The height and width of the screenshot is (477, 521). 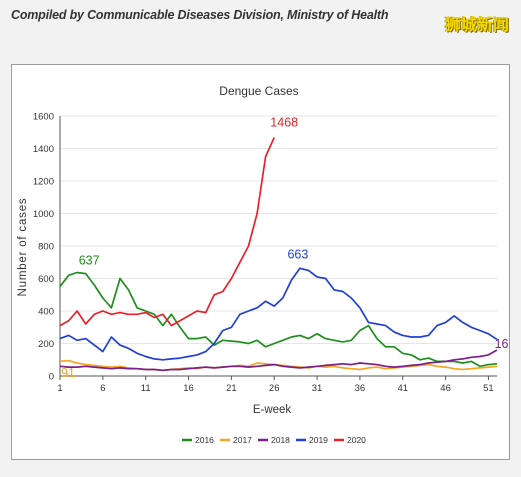 What do you see at coordinates (356, 440) in the screenshot?
I see `legend-label-2020: 2020` at bounding box center [356, 440].